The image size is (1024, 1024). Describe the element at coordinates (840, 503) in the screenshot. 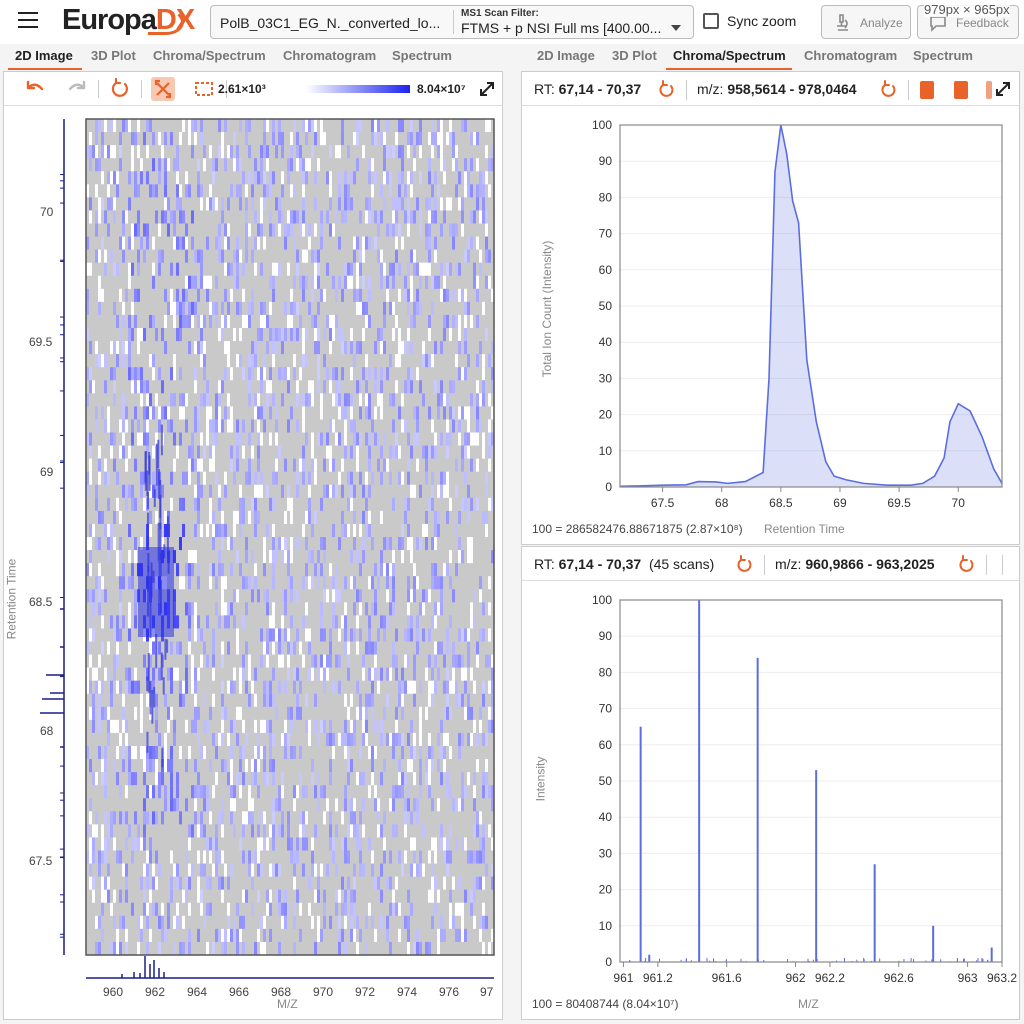

I see `x-tick-label: 69` at that location.